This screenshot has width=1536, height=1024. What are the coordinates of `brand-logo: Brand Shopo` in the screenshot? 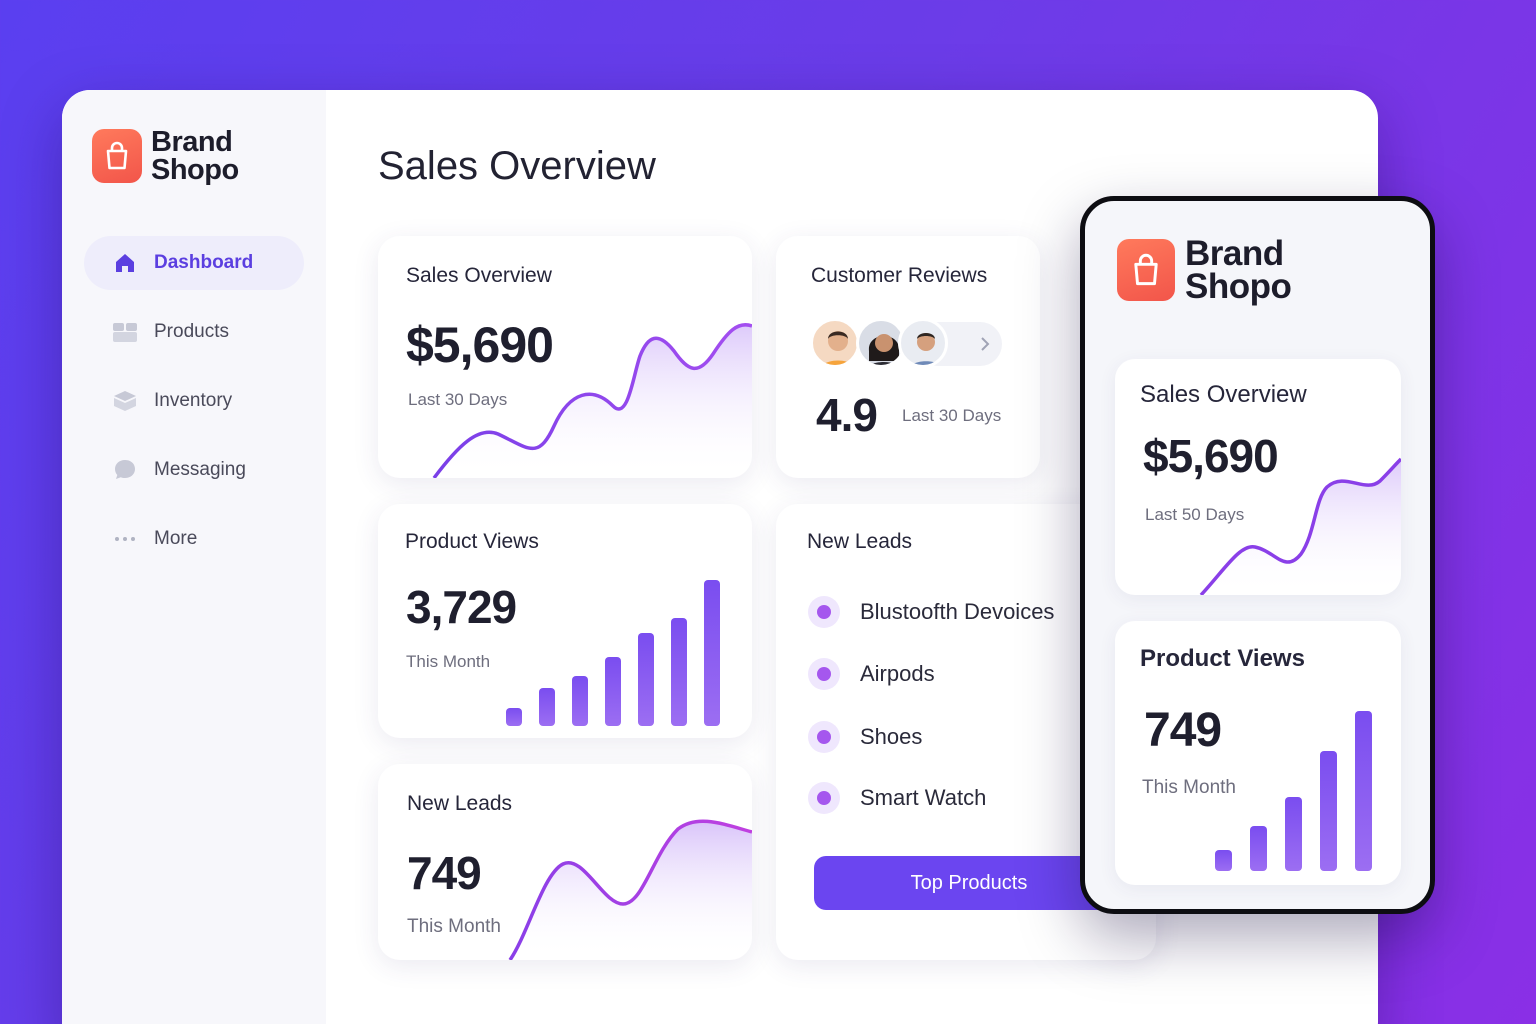 It's located at (165, 156).